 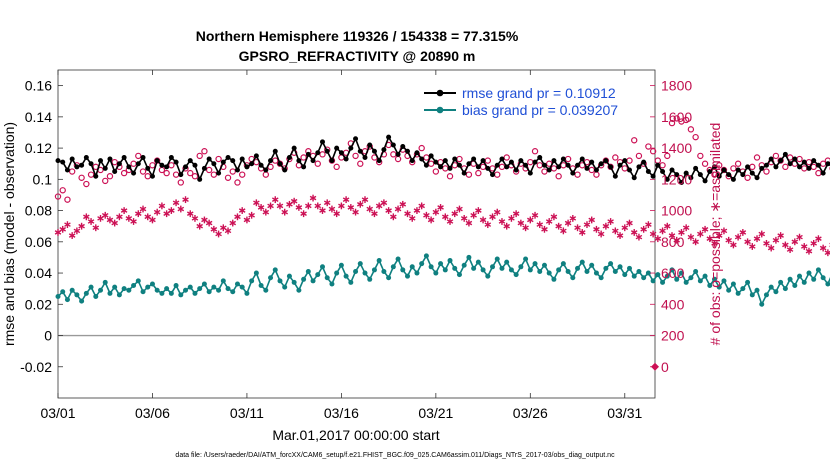 I want to click on x-axis-label: Mar.01,2017 00:00:00 start, so click(x=355, y=435).